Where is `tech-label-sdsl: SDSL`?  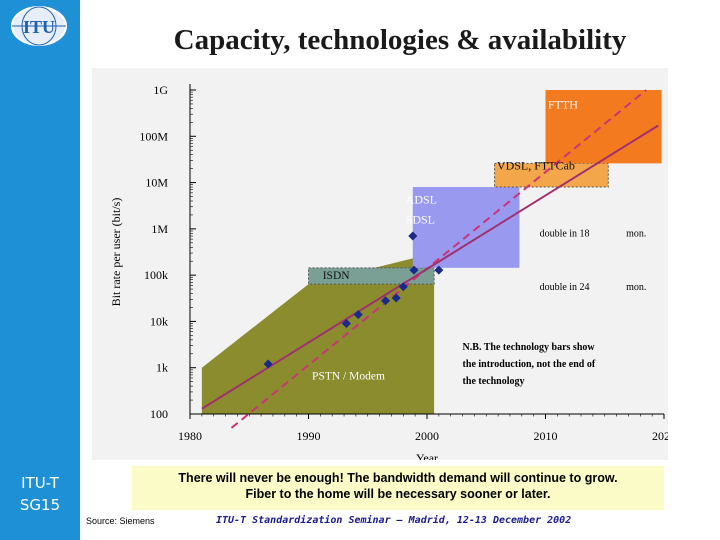
tech-label-sdsl: SDSL is located at coordinates (420, 220).